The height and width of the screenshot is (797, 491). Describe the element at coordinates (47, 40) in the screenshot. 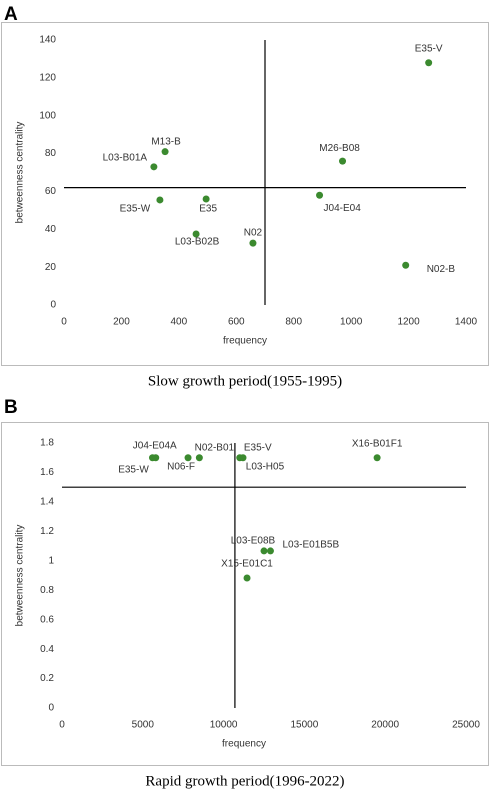

I see `y-tick-label: 140` at that location.